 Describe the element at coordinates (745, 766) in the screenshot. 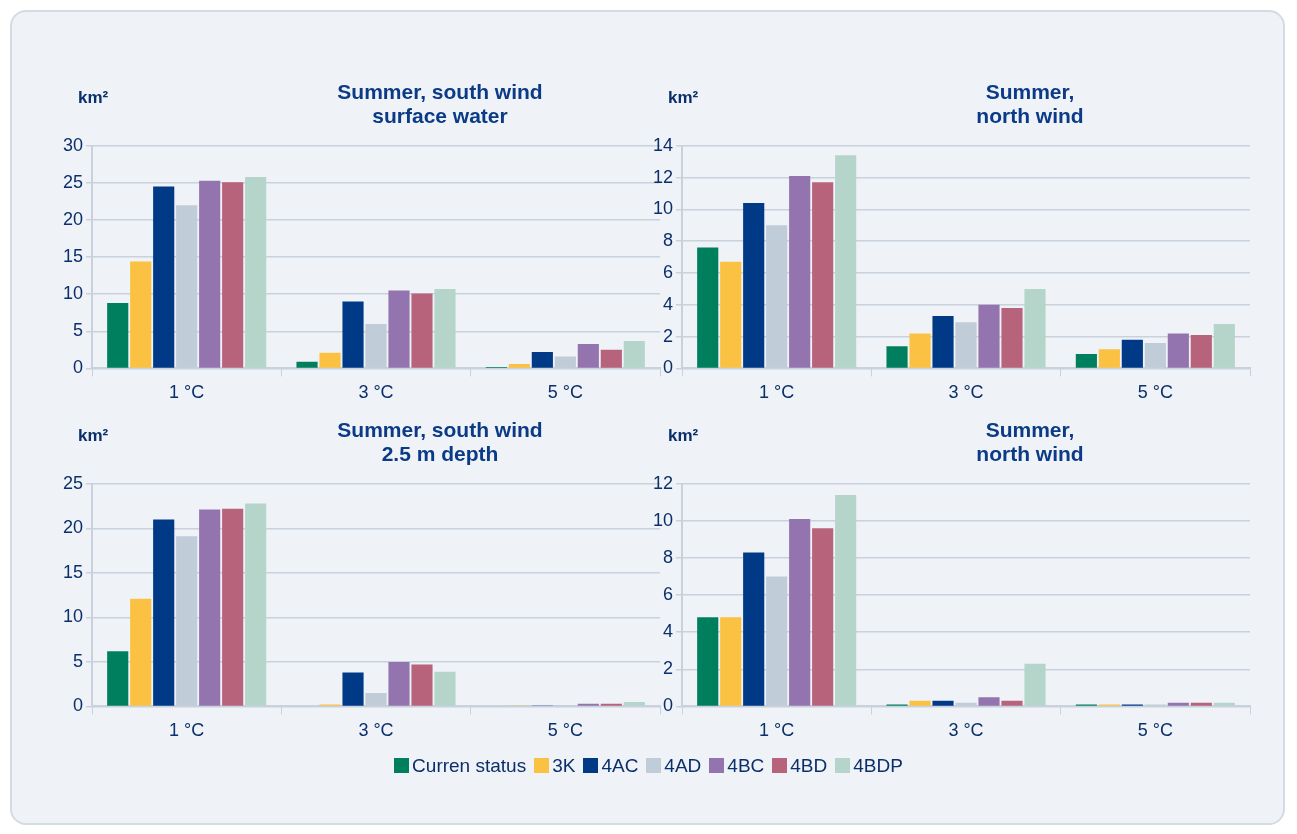

I see `legend-label: 4BC` at that location.